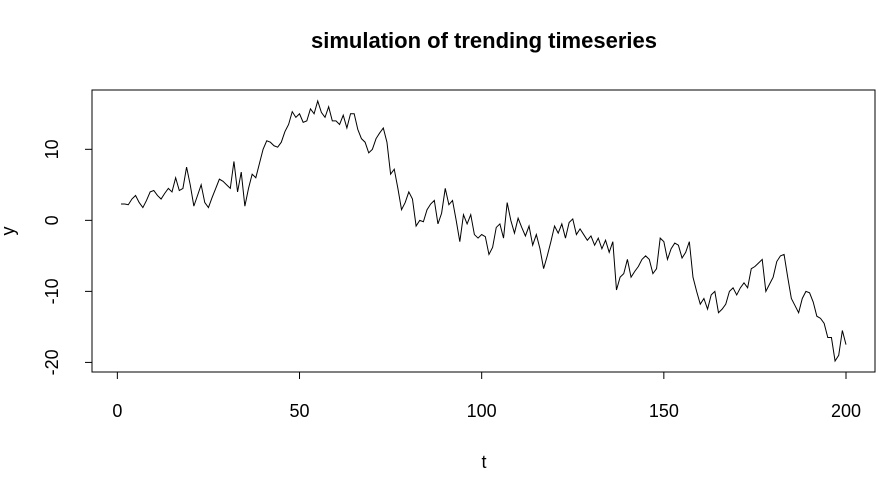 The width and height of the screenshot is (893, 478). Describe the element at coordinates (117, 411) in the screenshot. I see `x-tick-label: 0` at that location.